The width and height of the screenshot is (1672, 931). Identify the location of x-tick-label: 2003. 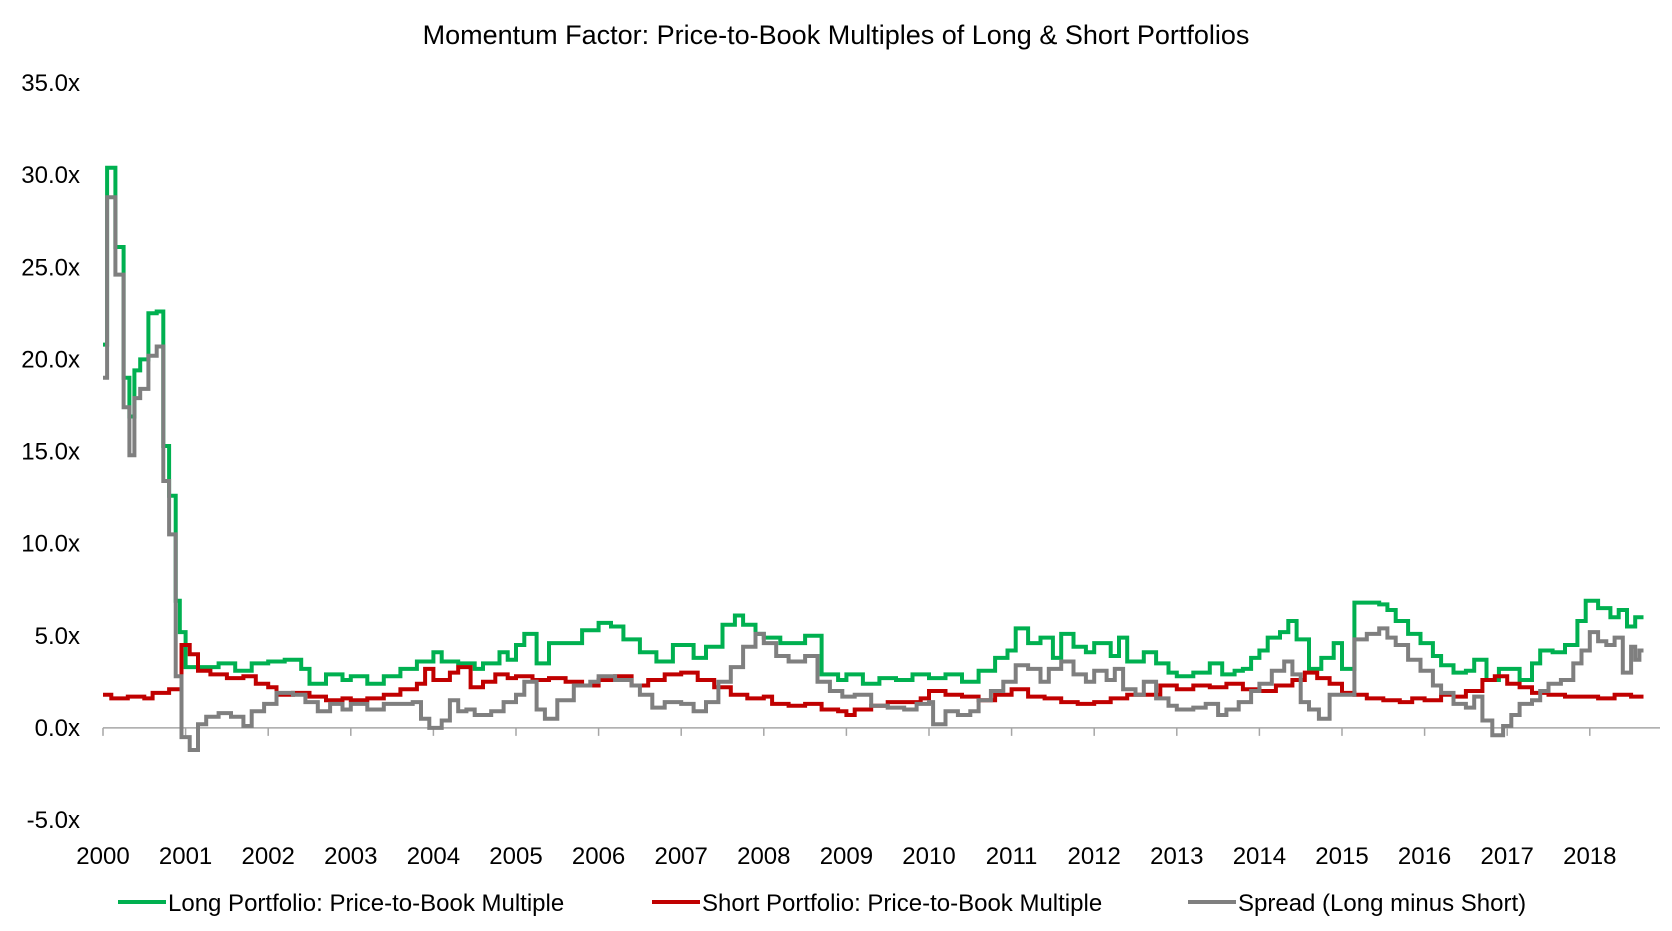
(350, 856).